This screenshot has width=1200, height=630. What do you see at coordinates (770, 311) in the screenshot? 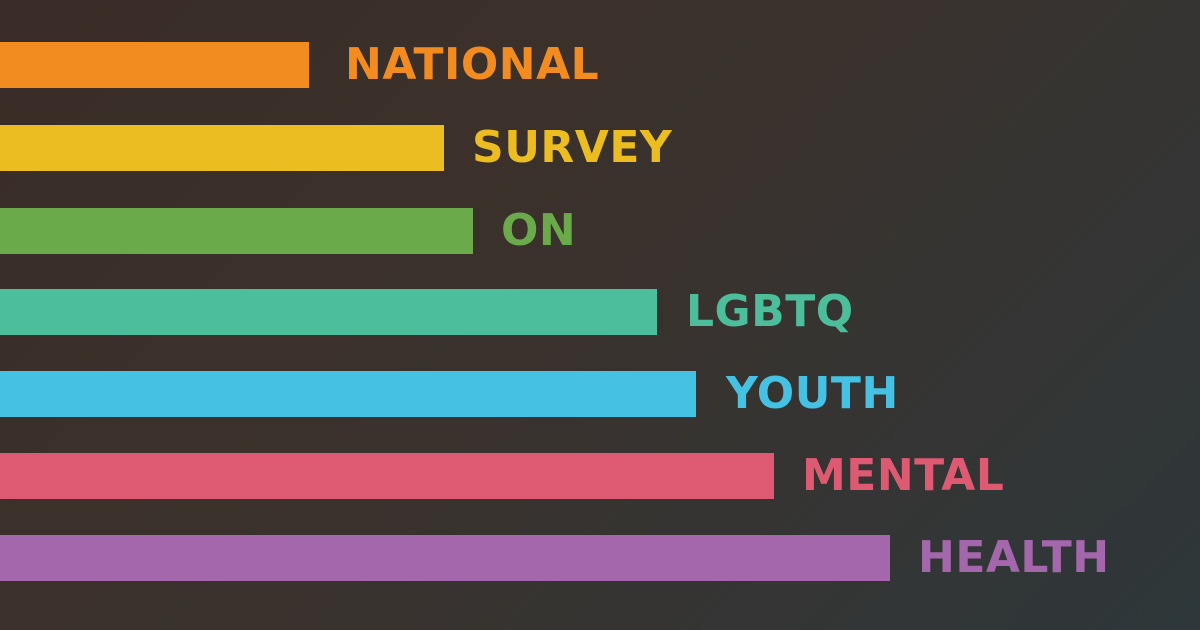
I see `title-word-4: LGBTQ` at bounding box center [770, 311].